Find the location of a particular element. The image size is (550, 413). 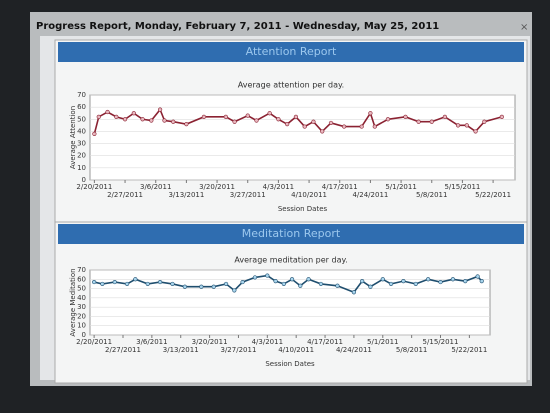

y-tick-label: 50 is located at coordinates (81, 119).